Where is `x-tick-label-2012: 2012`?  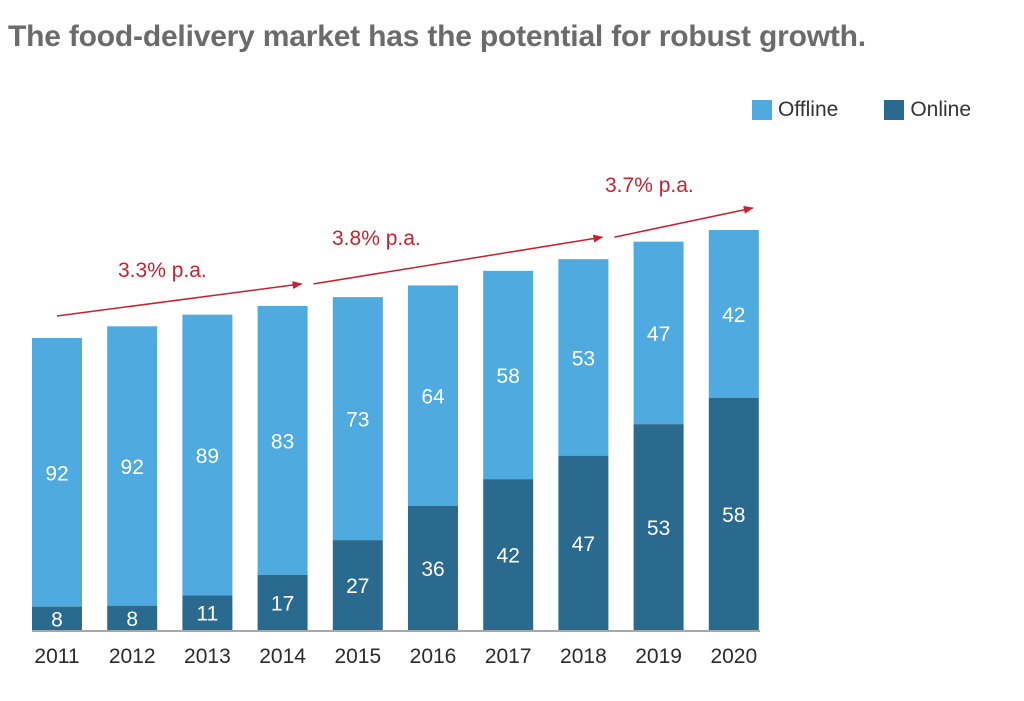
x-tick-label-2012: 2012 is located at coordinates (132, 656).